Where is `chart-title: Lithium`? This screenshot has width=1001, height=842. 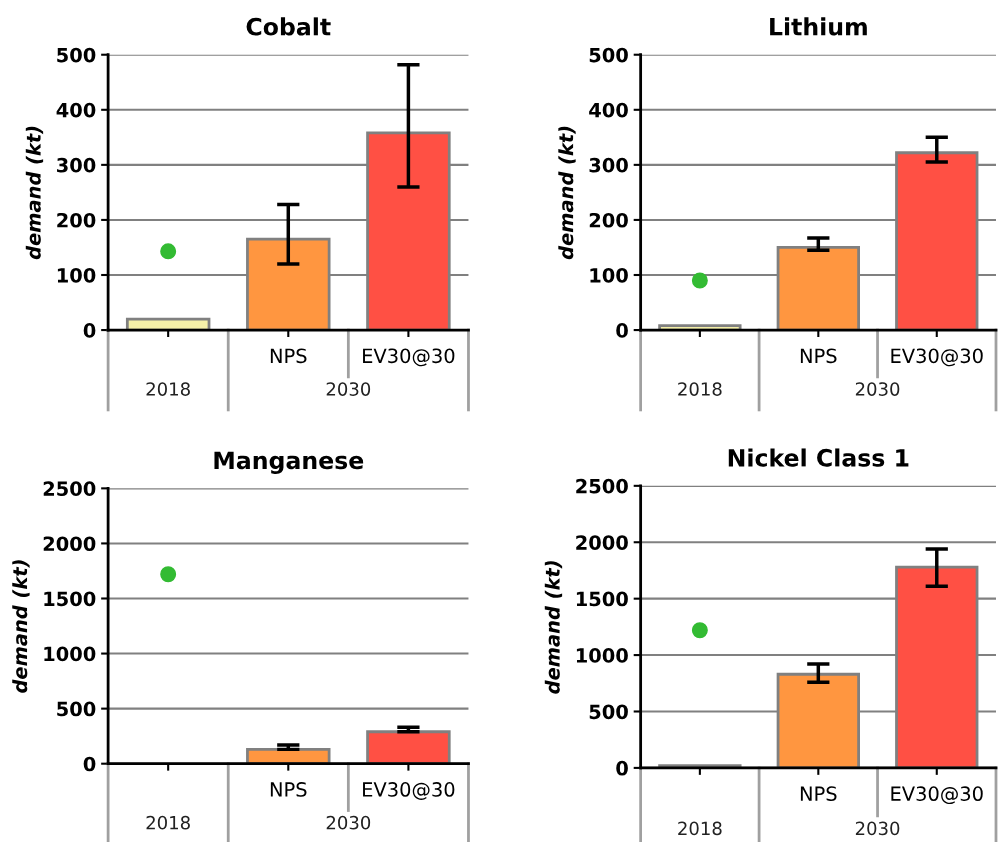 chart-title: Lithium is located at coordinates (818, 26).